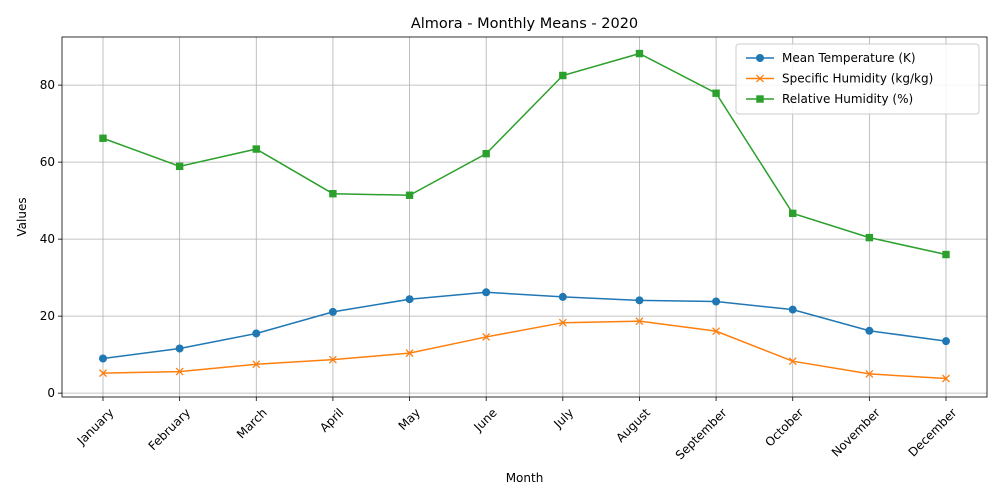  I want to click on y-tick-label: 80, so click(47, 85).